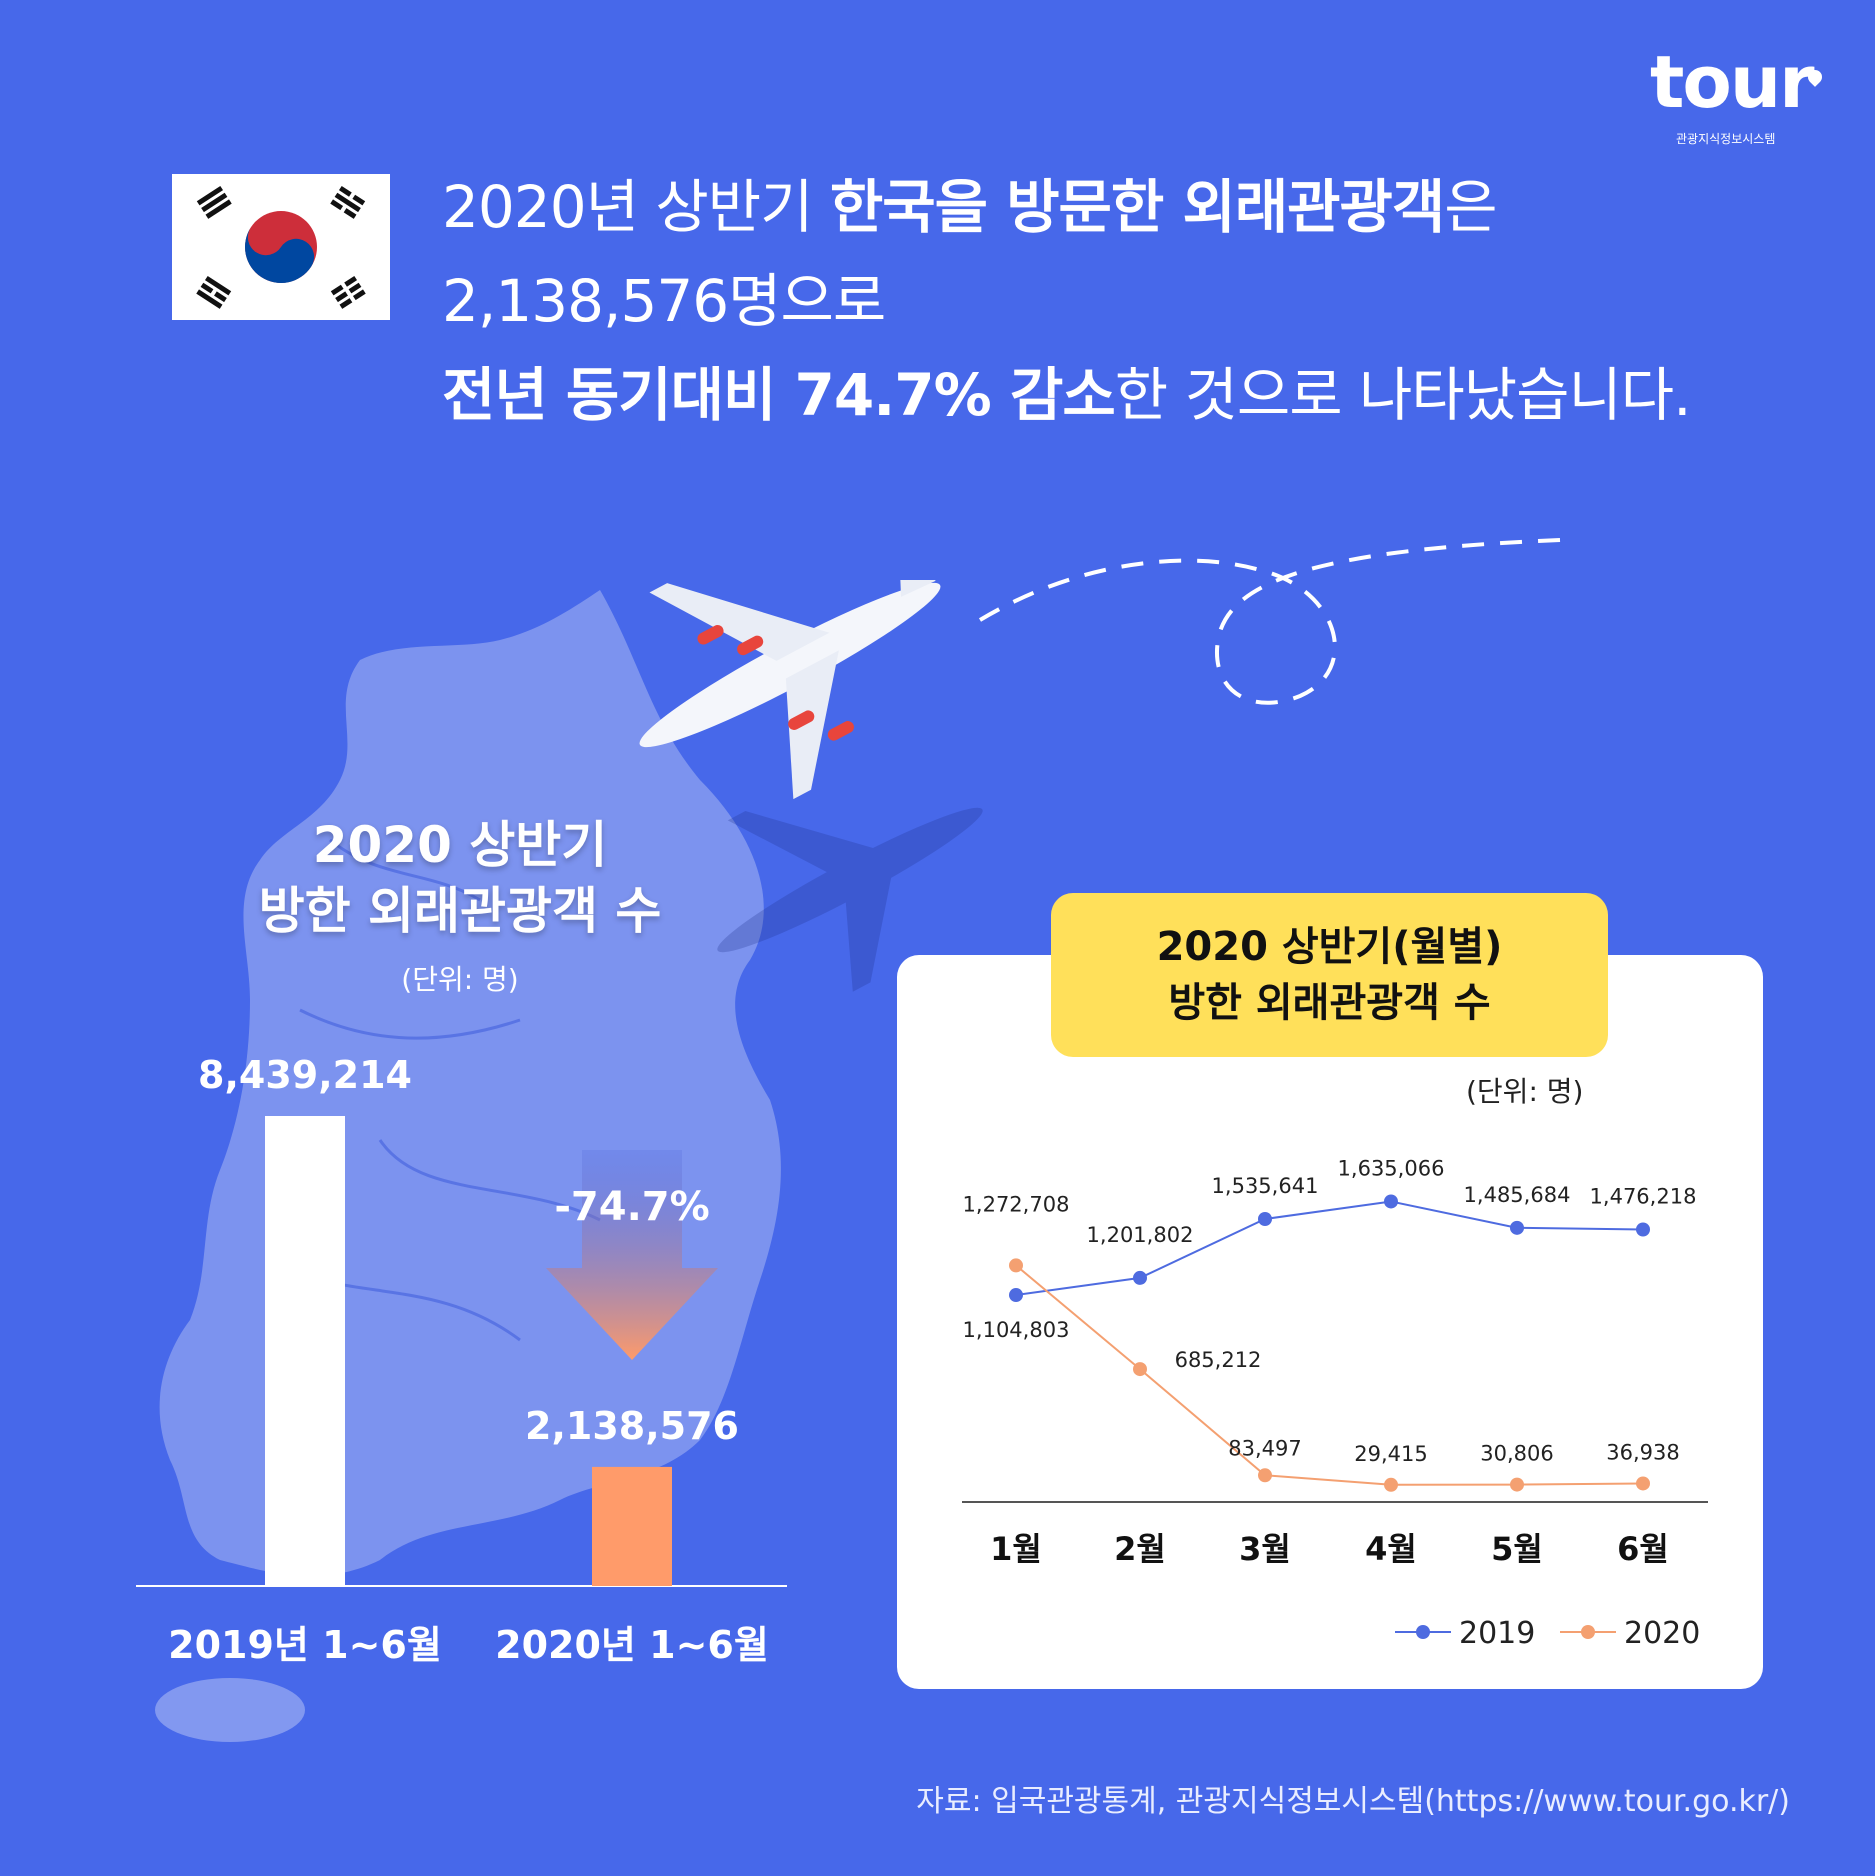 The height and width of the screenshot is (1876, 1875). Describe the element at coordinates (632, 1255) in the screenshot. I see `down-arrow-icon` at that location.